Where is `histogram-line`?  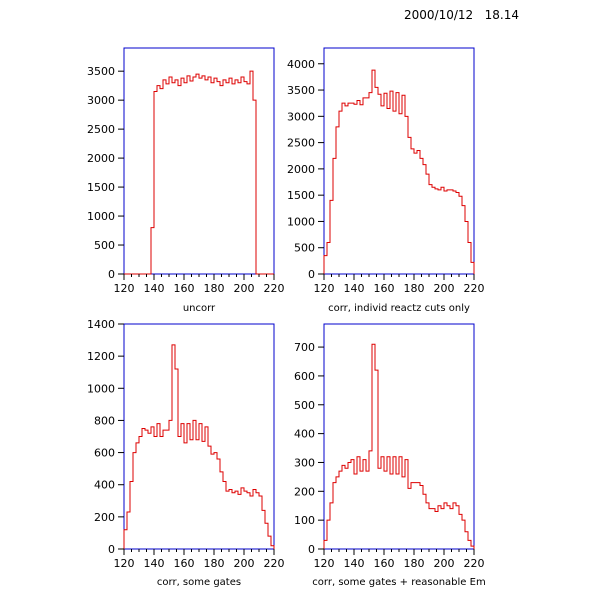 histogram-line is located at coordinates (199, 446).